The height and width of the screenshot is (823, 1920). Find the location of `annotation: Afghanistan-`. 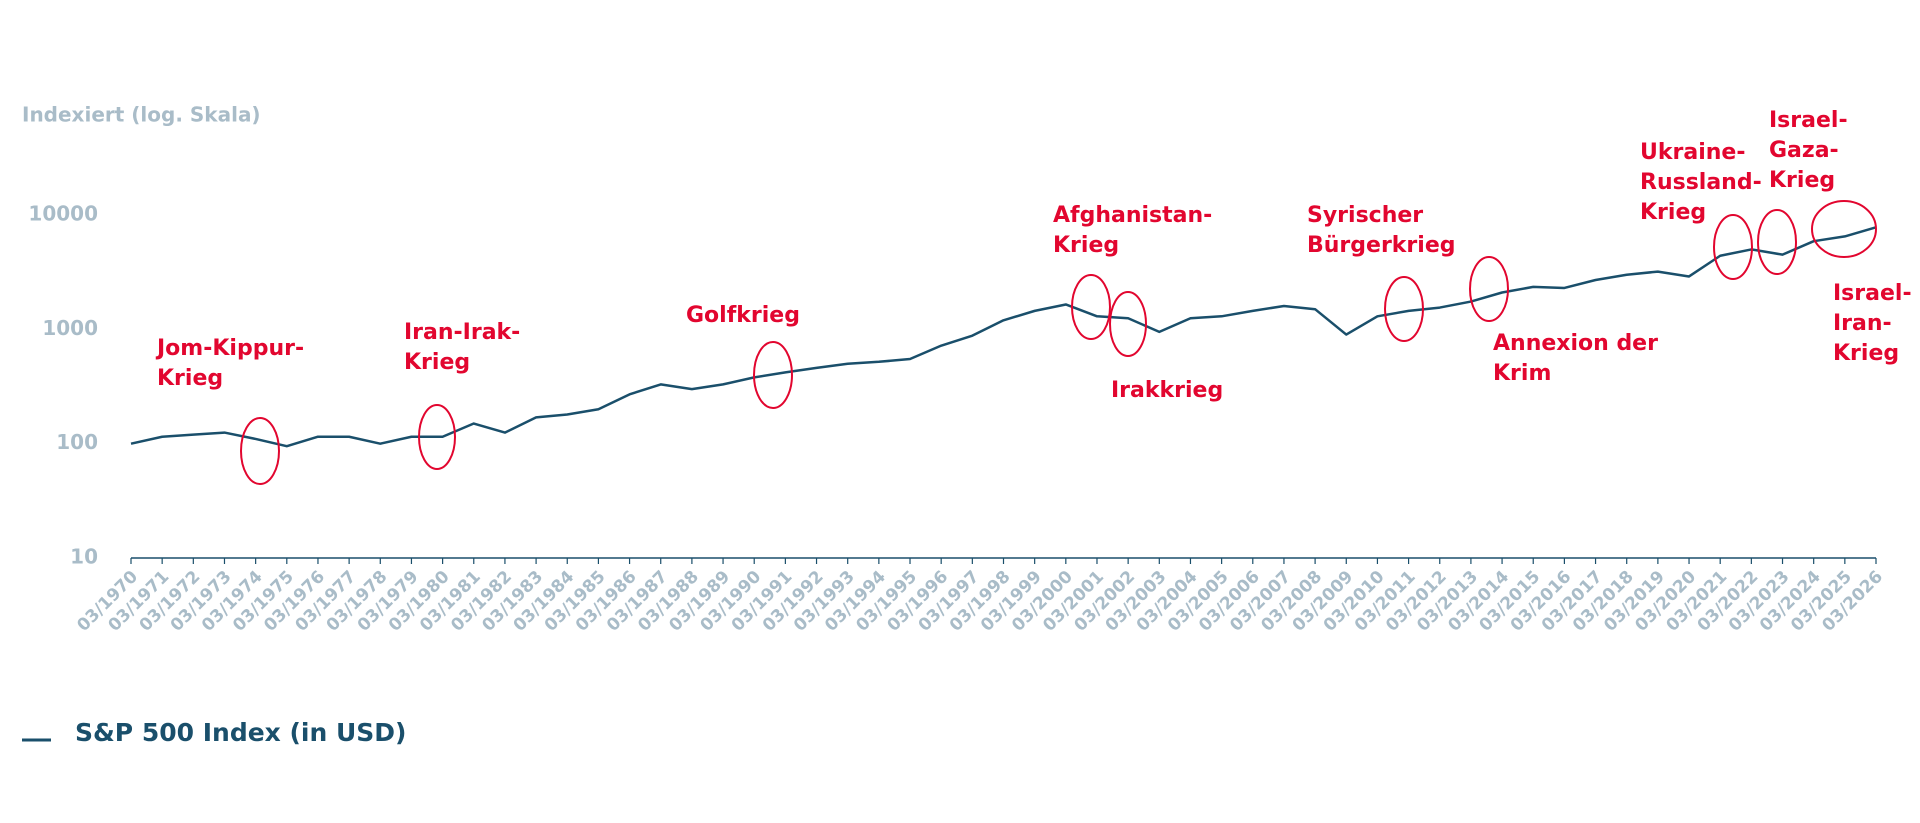

annotation: Afghanistan- is located at coordinates (1132, 215).